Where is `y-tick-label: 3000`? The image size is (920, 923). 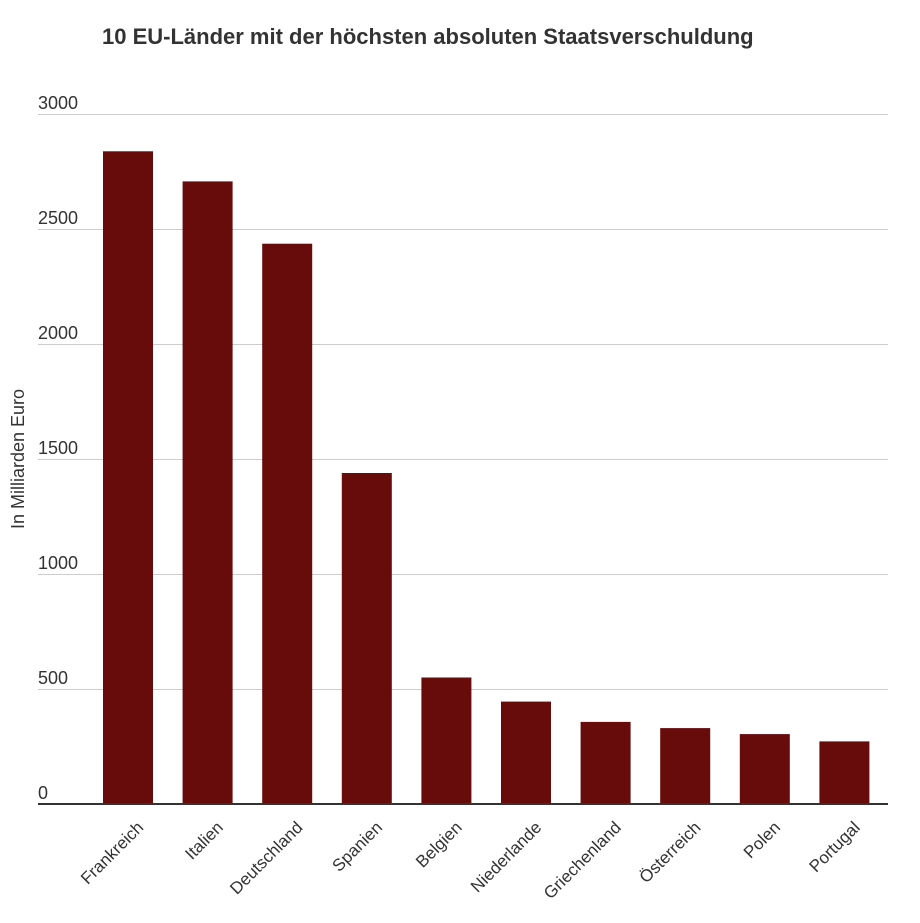
y-tick-label: 3000 is located at coordinates (58, 103).